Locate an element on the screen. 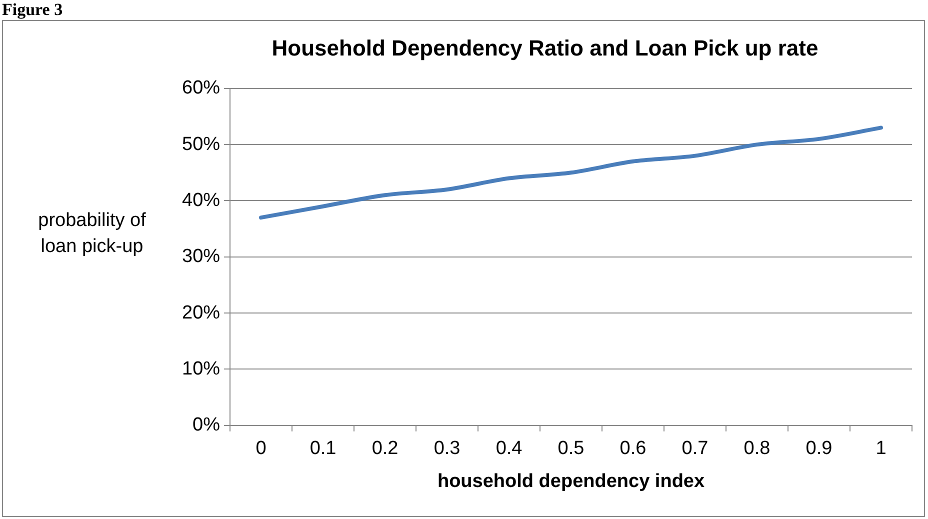 The width and height of the screenshot is (928, 519). x-tick-label: 0.8 is located at coordinates (757, 449).